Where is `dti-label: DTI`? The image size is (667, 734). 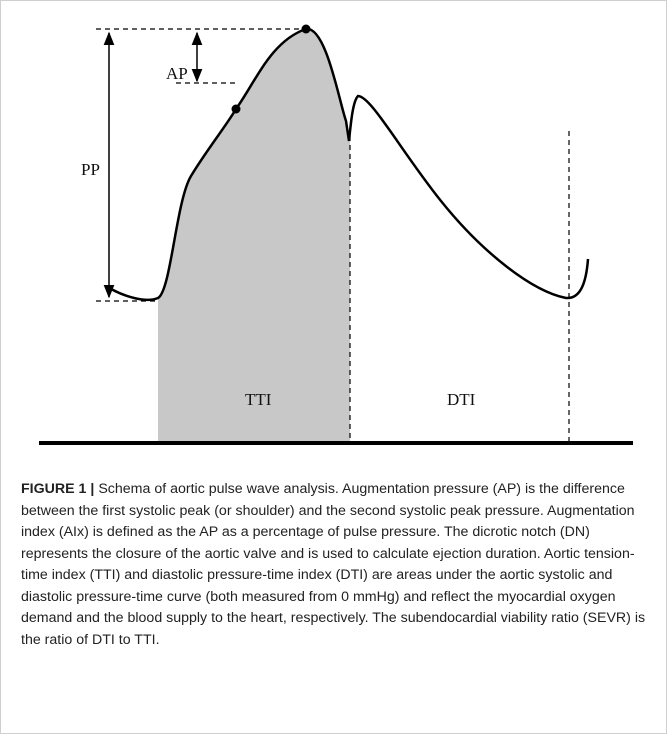
dti-label: DTI is located at coordinates (461, 399).